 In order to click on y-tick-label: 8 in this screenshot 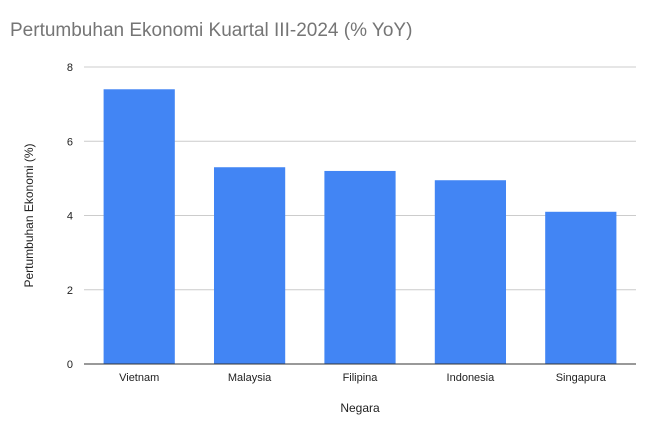, I will do `click(70, 68)`.